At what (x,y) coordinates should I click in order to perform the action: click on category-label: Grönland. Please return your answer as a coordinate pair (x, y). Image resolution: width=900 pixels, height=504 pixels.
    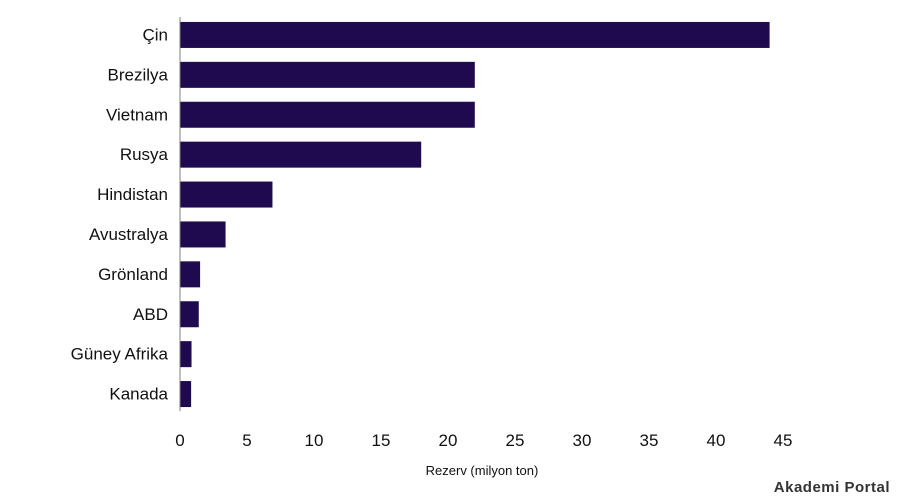
    Looking at the image, I should click on (133, 274).